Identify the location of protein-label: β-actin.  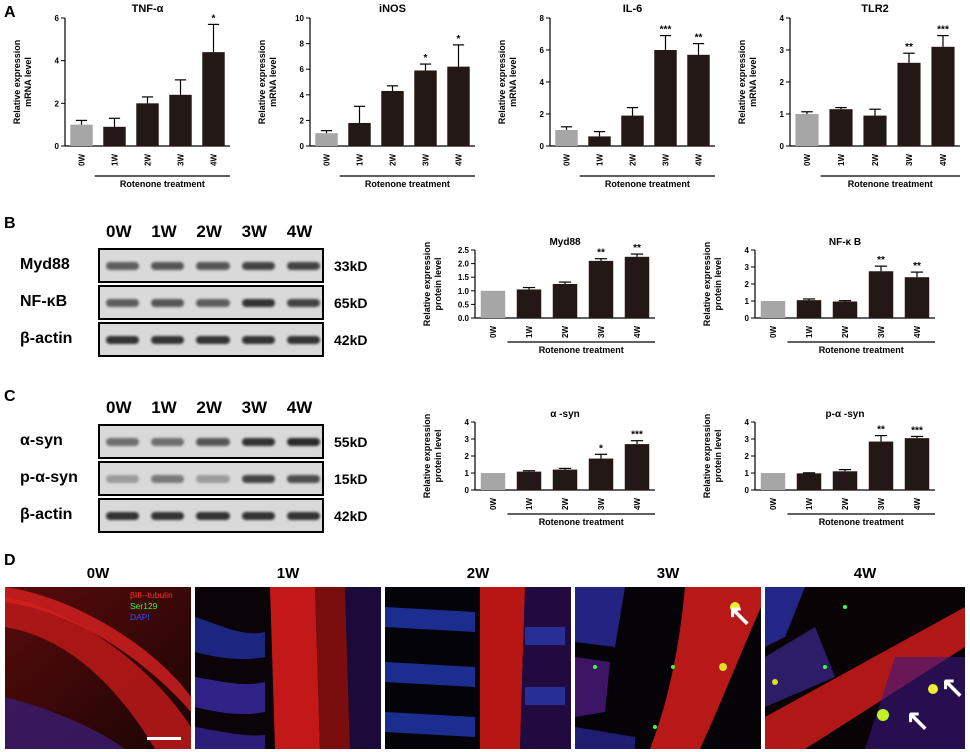
(46, 514).